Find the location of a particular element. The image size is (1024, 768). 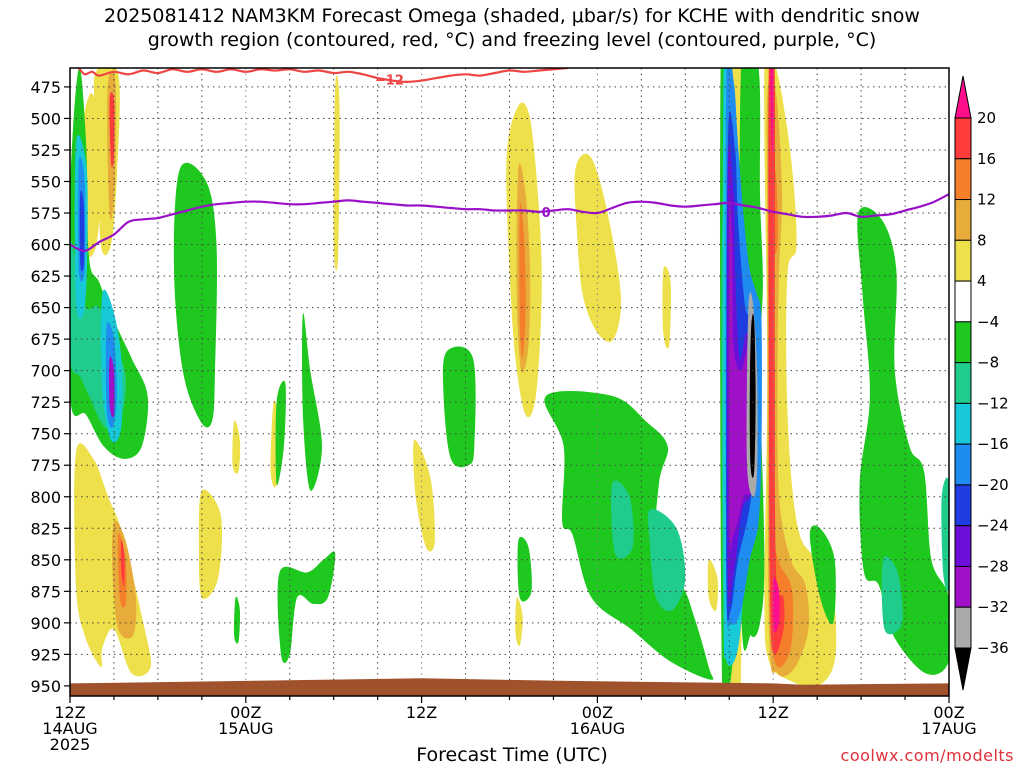

x-tick-label-12-0: 00Z is located at coordinates (245, 712).